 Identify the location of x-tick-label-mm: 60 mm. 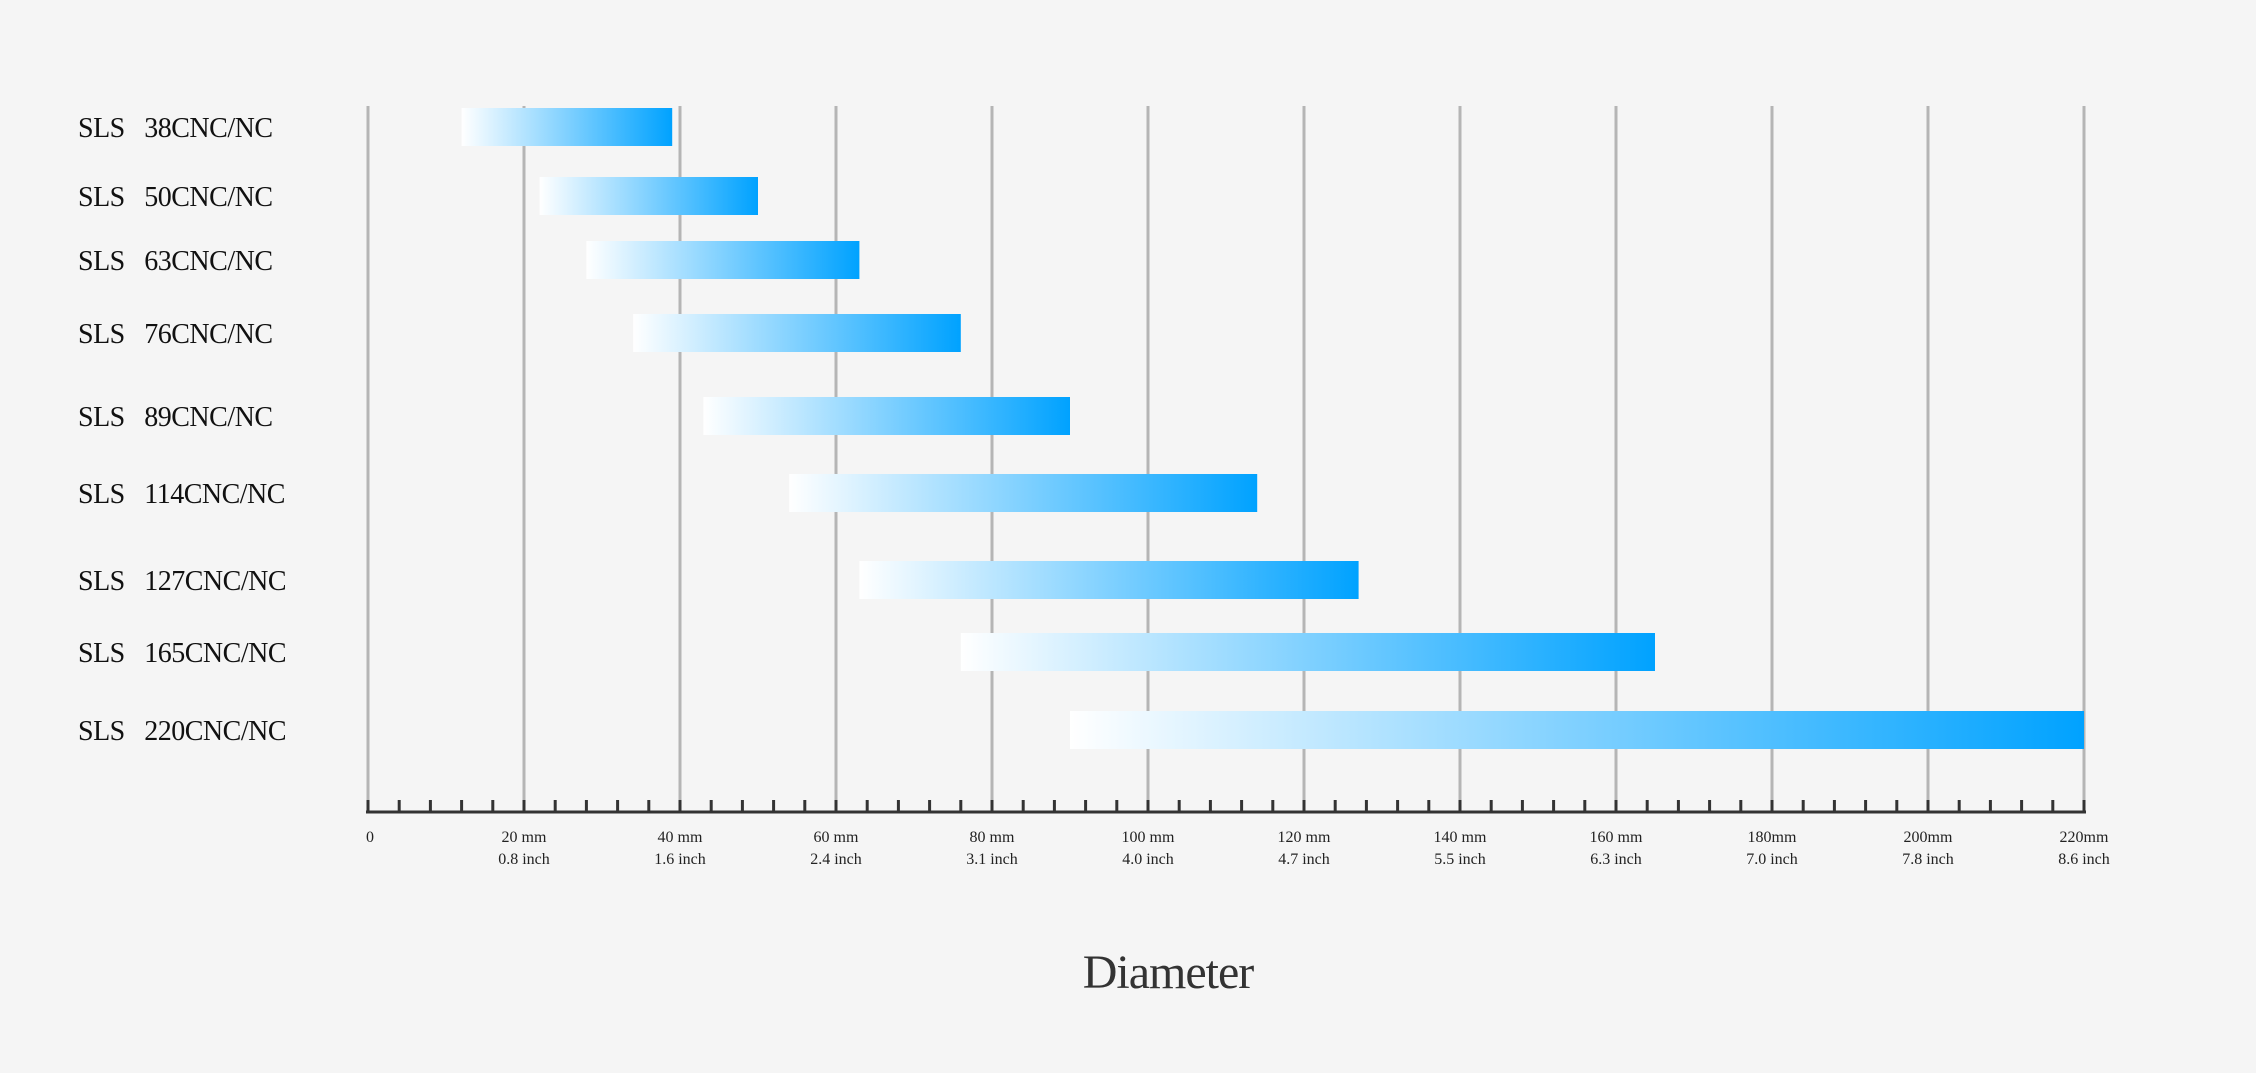
(836, 837).